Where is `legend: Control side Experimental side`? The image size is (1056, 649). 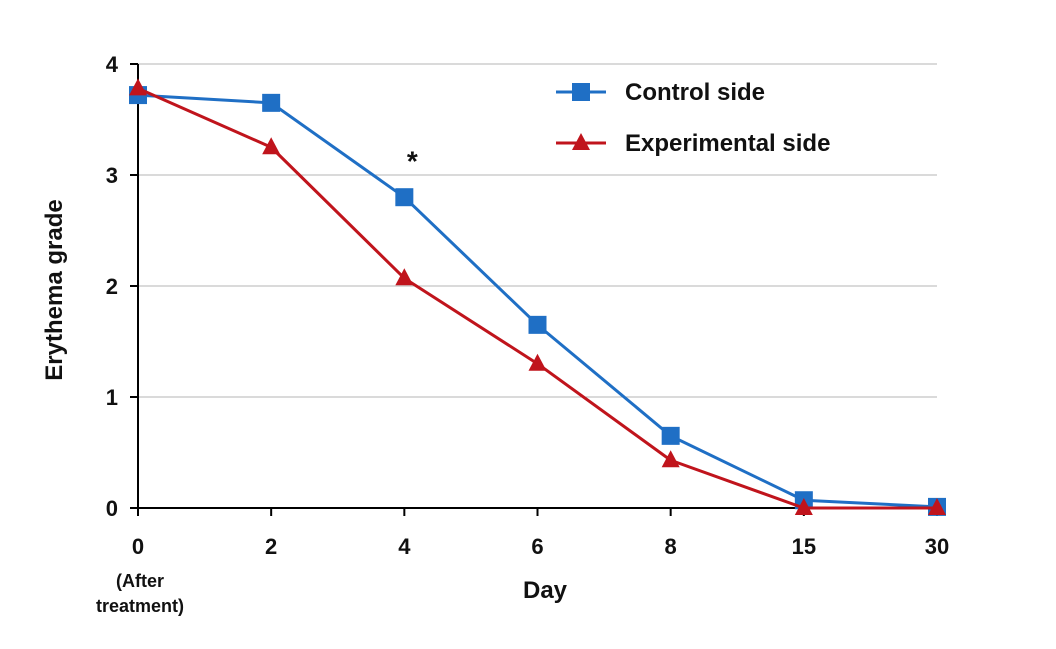 legend: Control side Experimental side is located at coordinates (693, 118).